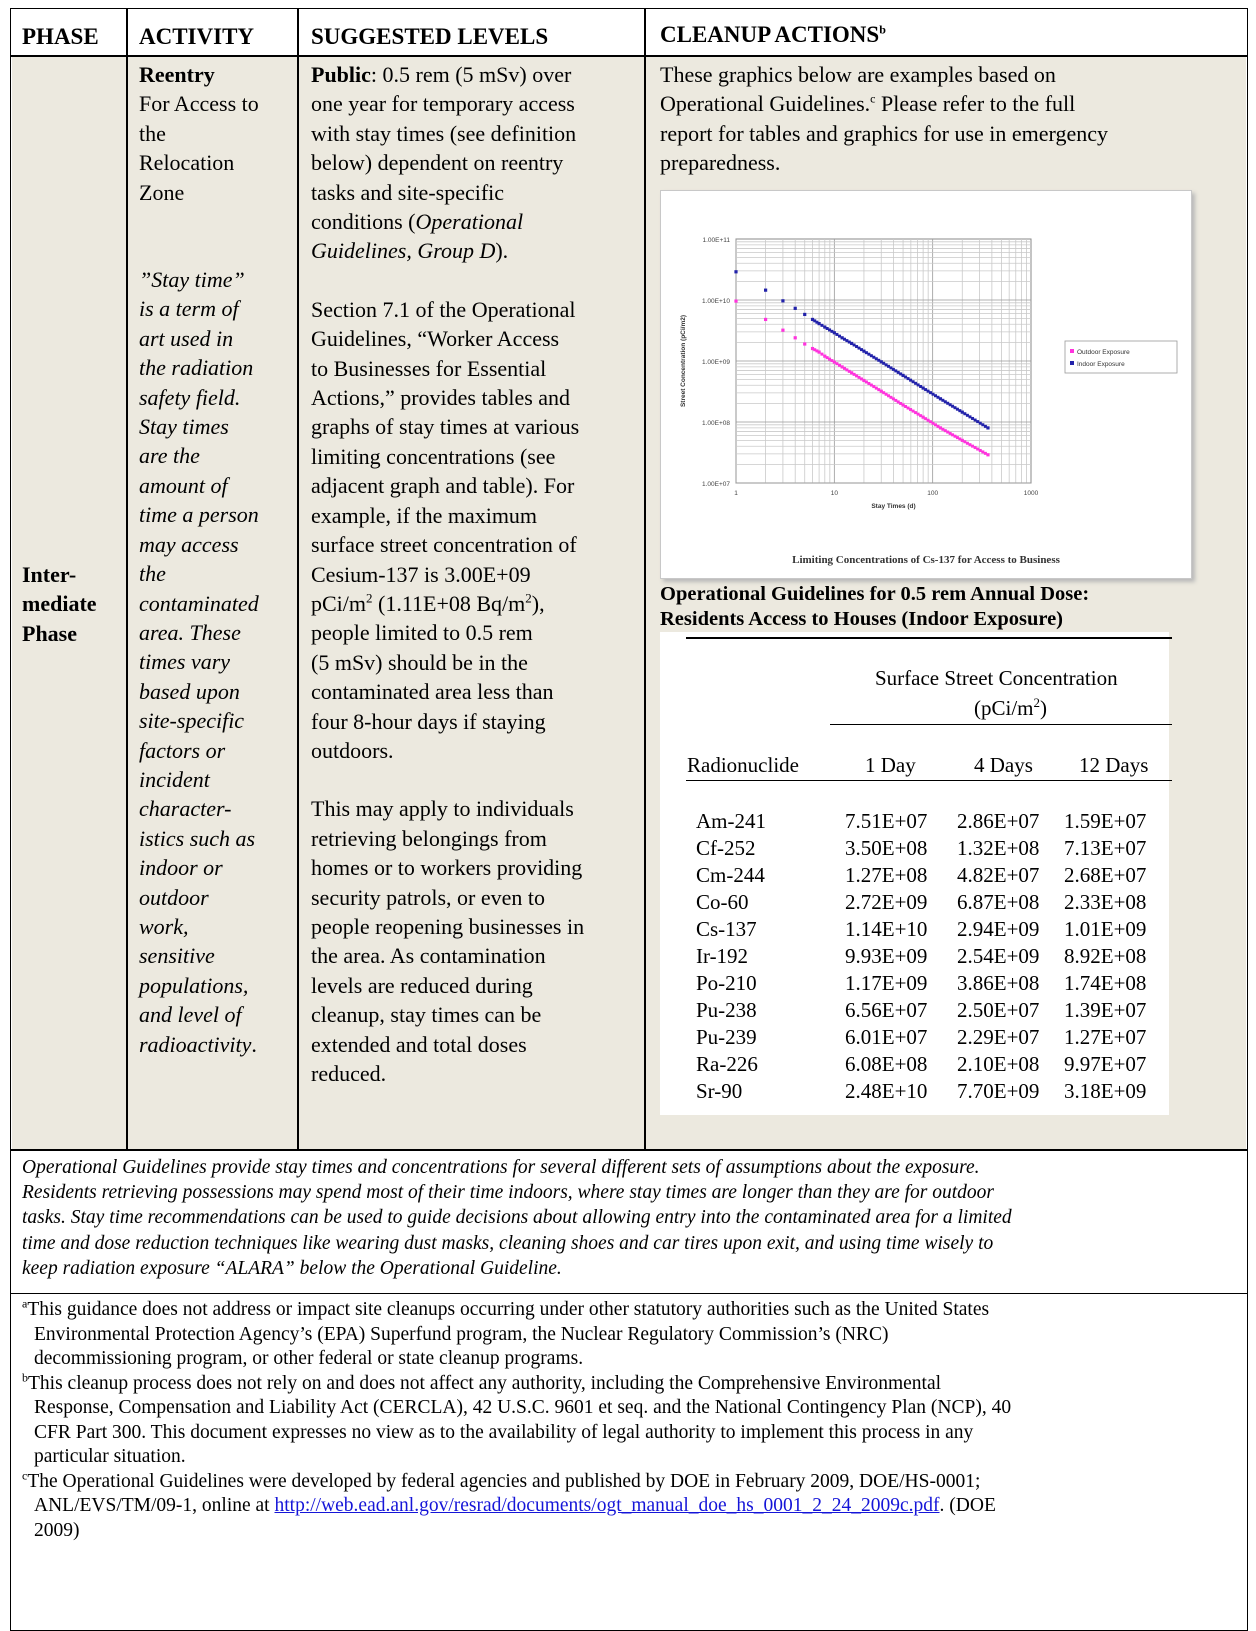 The width and height of the screenshot is (1256, 1631). What do you see at coordinates (633, 1457) in the screenshot?
I see `footnote-line: particular situation.` at bounding box center [633, 1457].